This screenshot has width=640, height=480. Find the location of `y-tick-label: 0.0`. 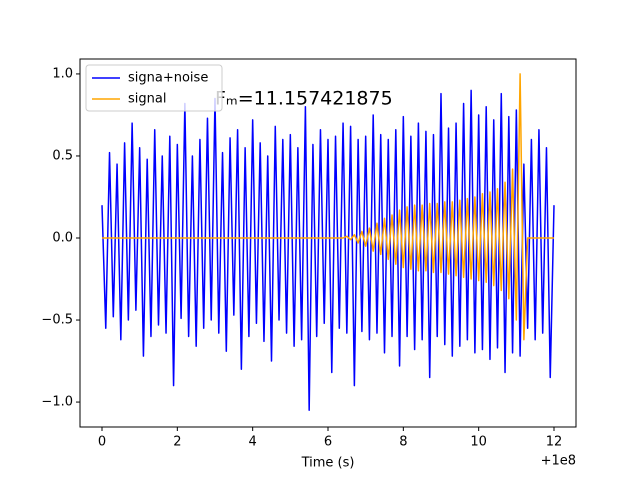

y-tick-label: 0.0 is located at coordinates (62, 237).